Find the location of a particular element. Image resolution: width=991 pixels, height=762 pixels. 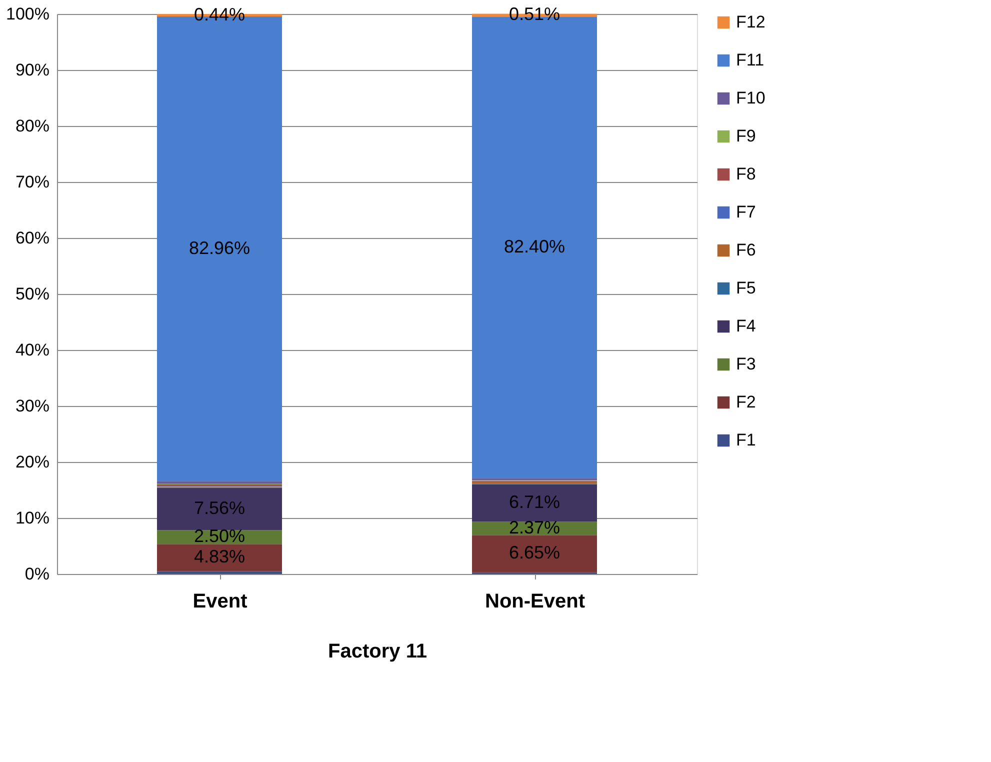

y-tick-label: 70% is located at coordinates (32, 182).